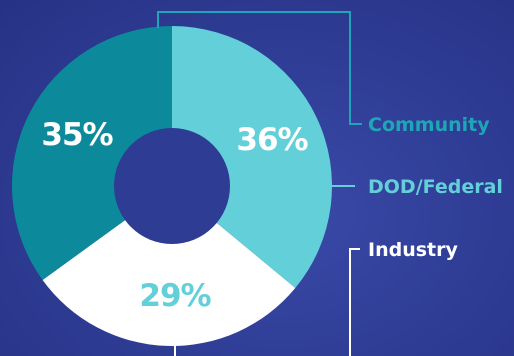  Describe the element at coordinates (77, 135) in the screenshot. I see `slice-label-community: 35%` at that location.